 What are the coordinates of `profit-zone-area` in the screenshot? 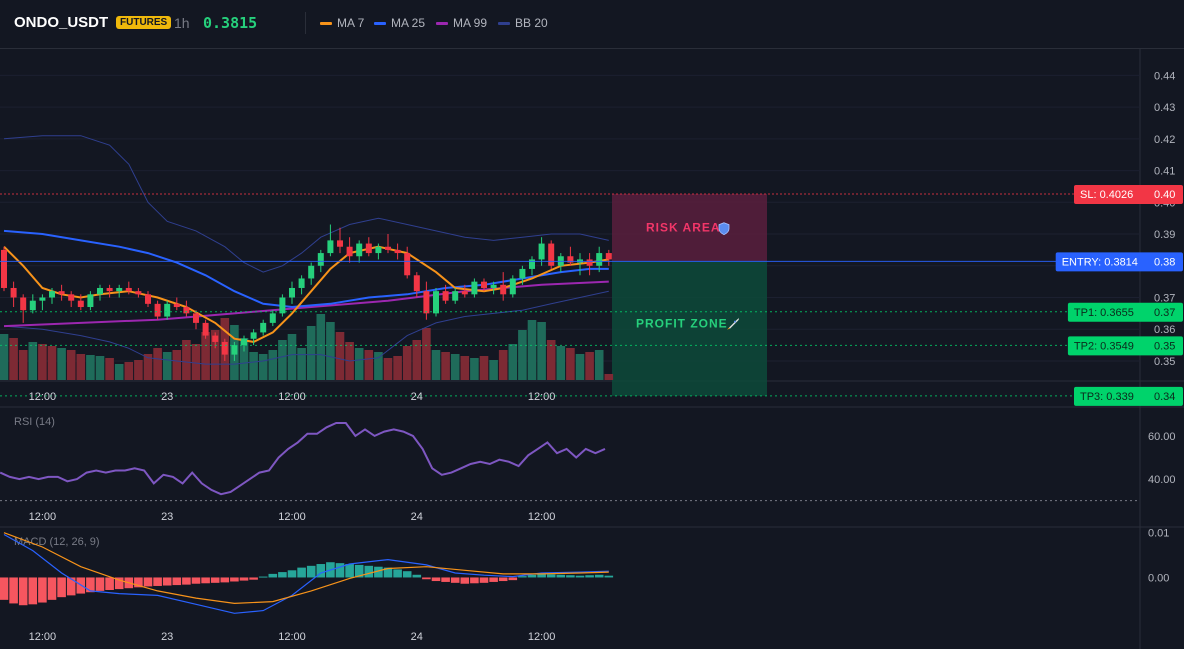 It's located at (689, 328).